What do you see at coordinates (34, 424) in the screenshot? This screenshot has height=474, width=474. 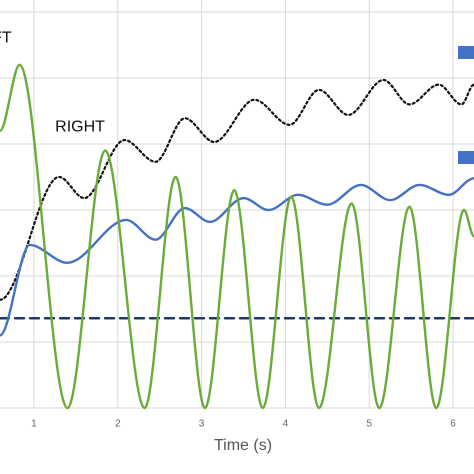 I see `x-tick-label: 1` at bounding box center [34, 424].